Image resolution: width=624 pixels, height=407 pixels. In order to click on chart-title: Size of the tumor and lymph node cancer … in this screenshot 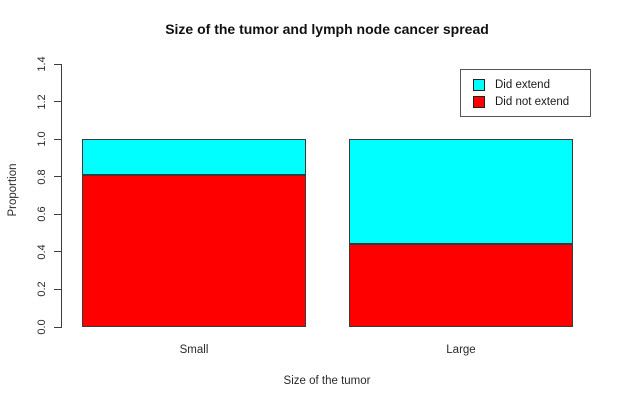, I will do `click(327, 29)`.